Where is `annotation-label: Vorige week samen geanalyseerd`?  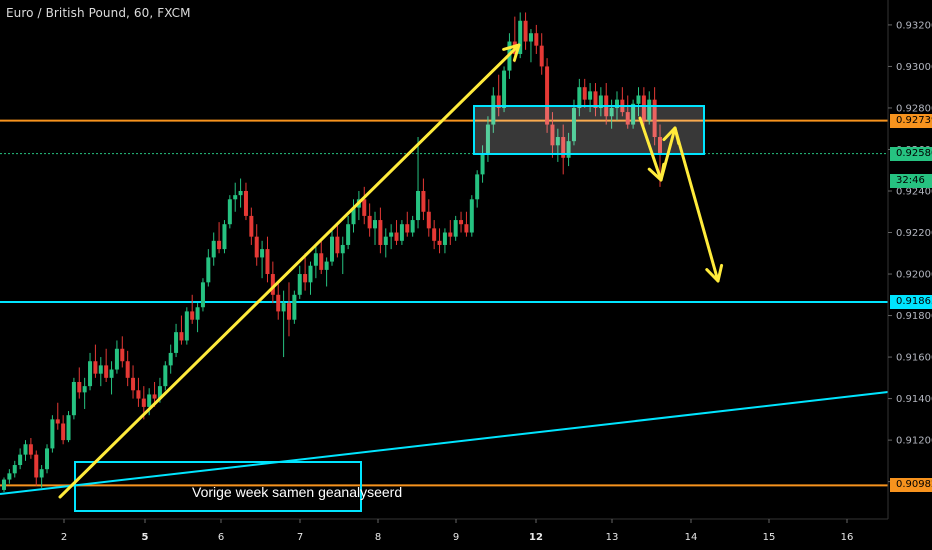 annotation-label: Vorige week samen geanalyseerd is located at coordinates (297, 492).